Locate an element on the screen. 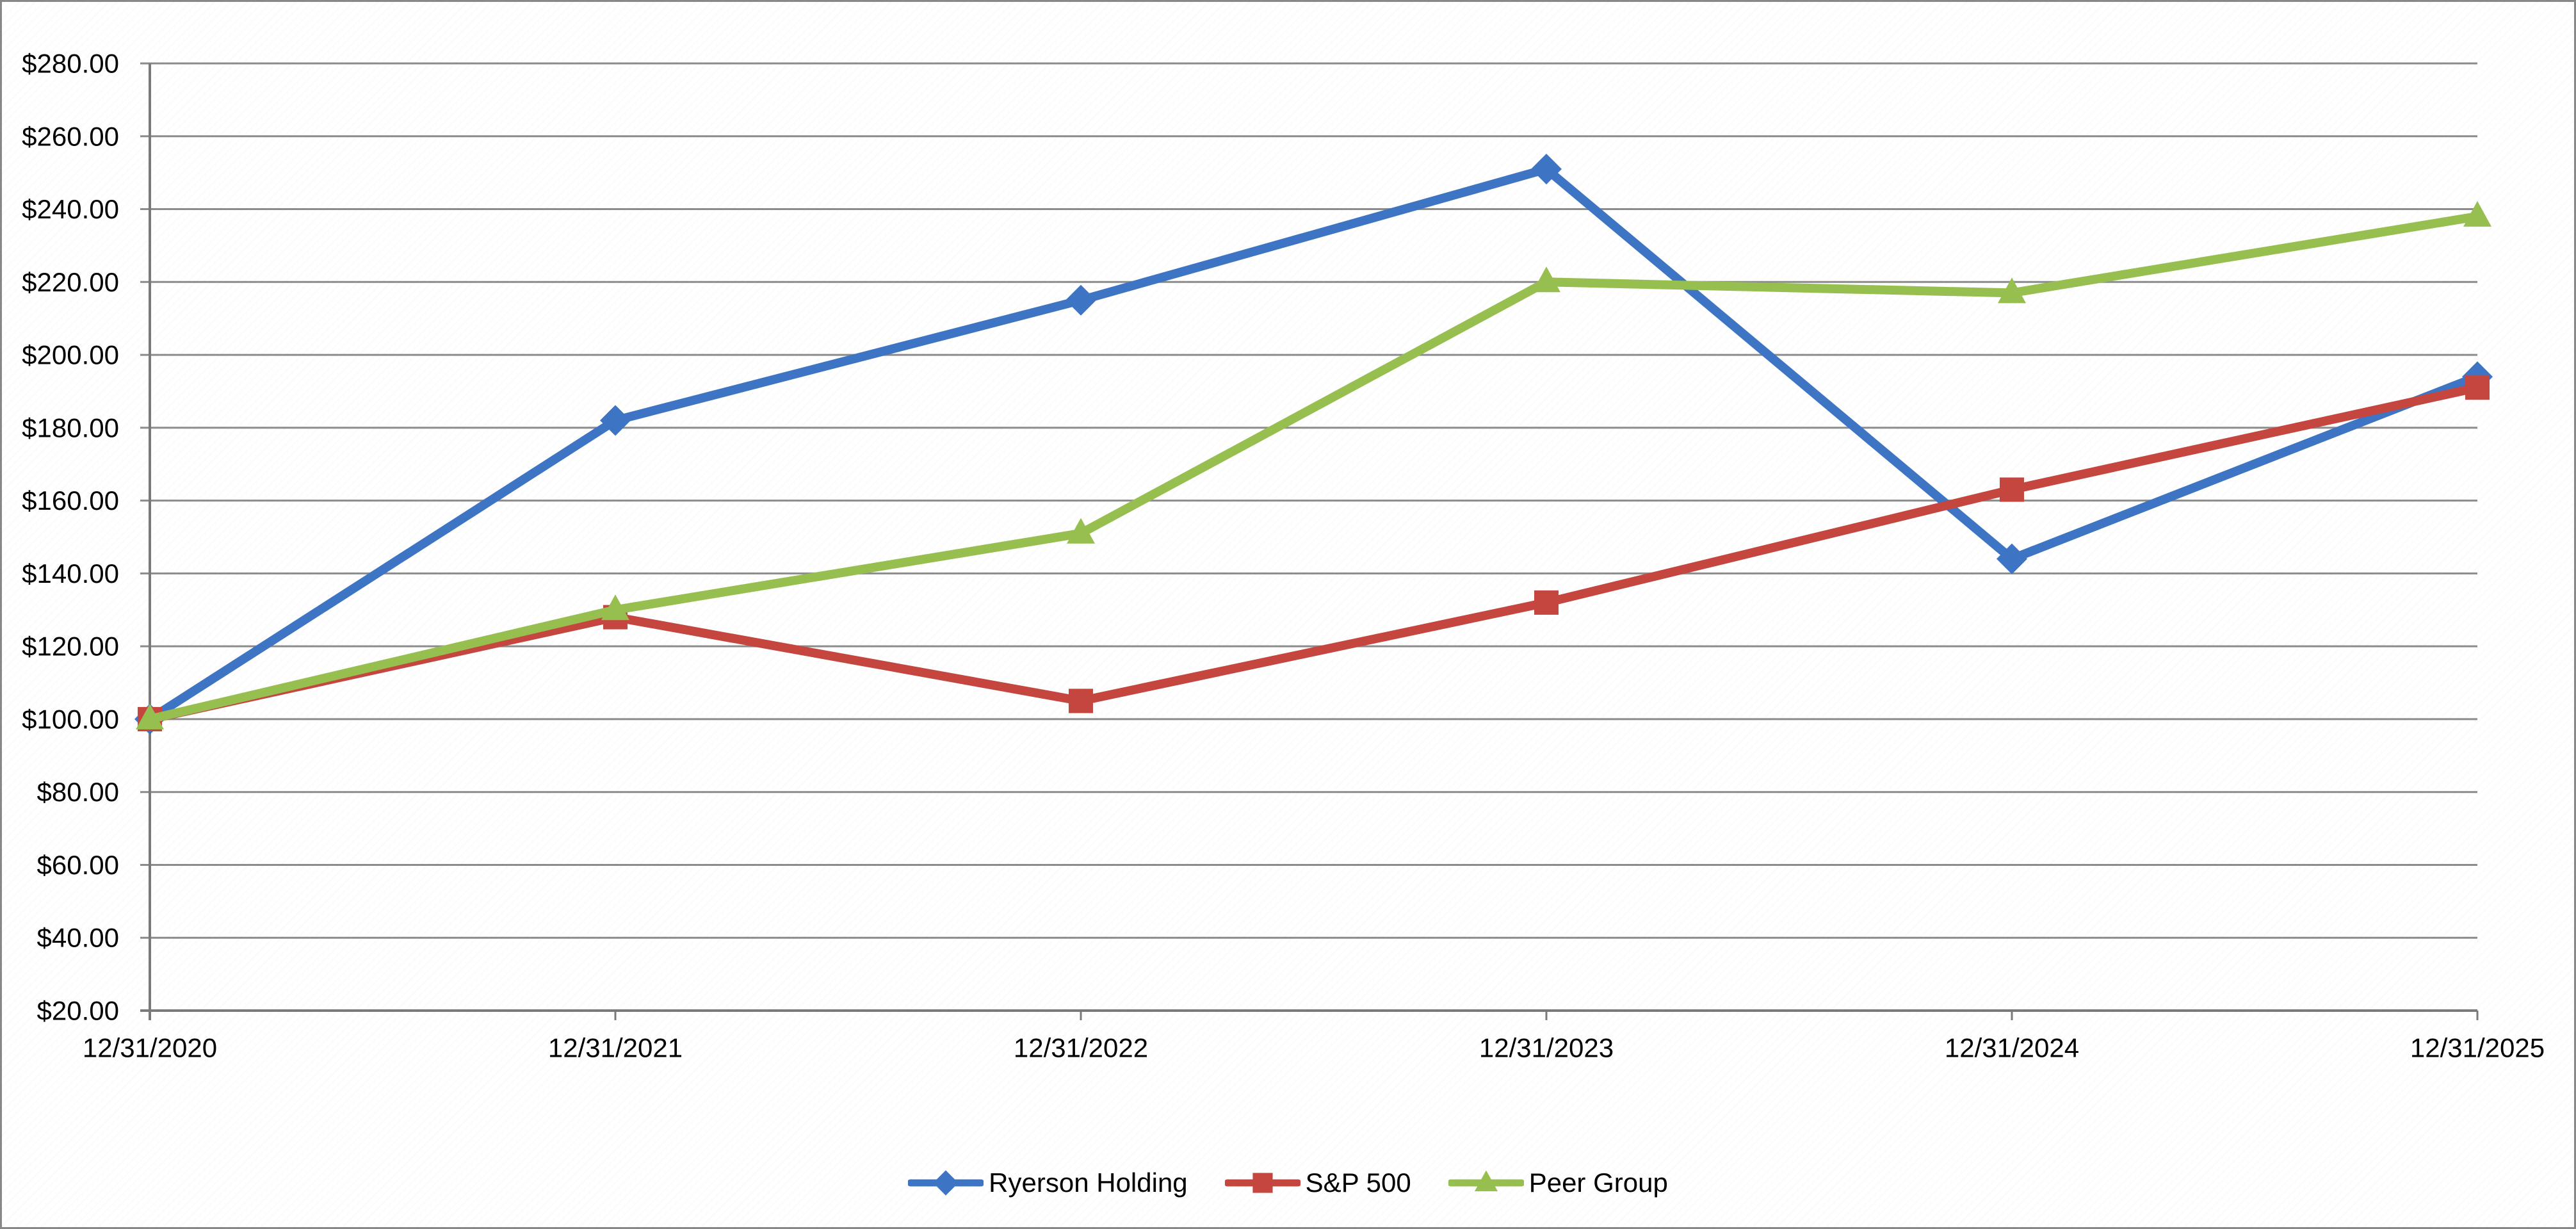 This screenshot has height=1229, width=2576. y-axis-tick-label: $100.00 is located at coordinates (70, 719).